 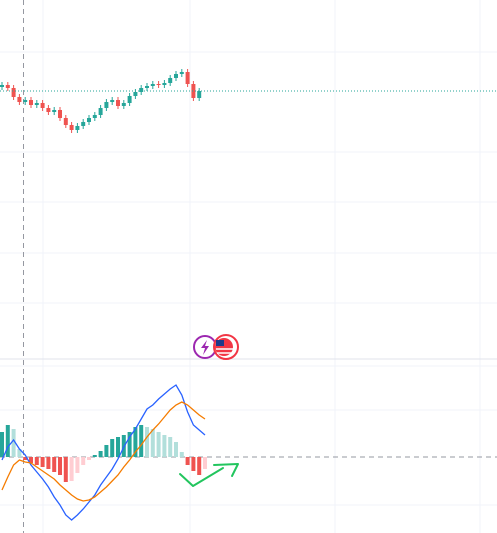 I want to click on event-icon-bolt, so click(x=205, y=347).